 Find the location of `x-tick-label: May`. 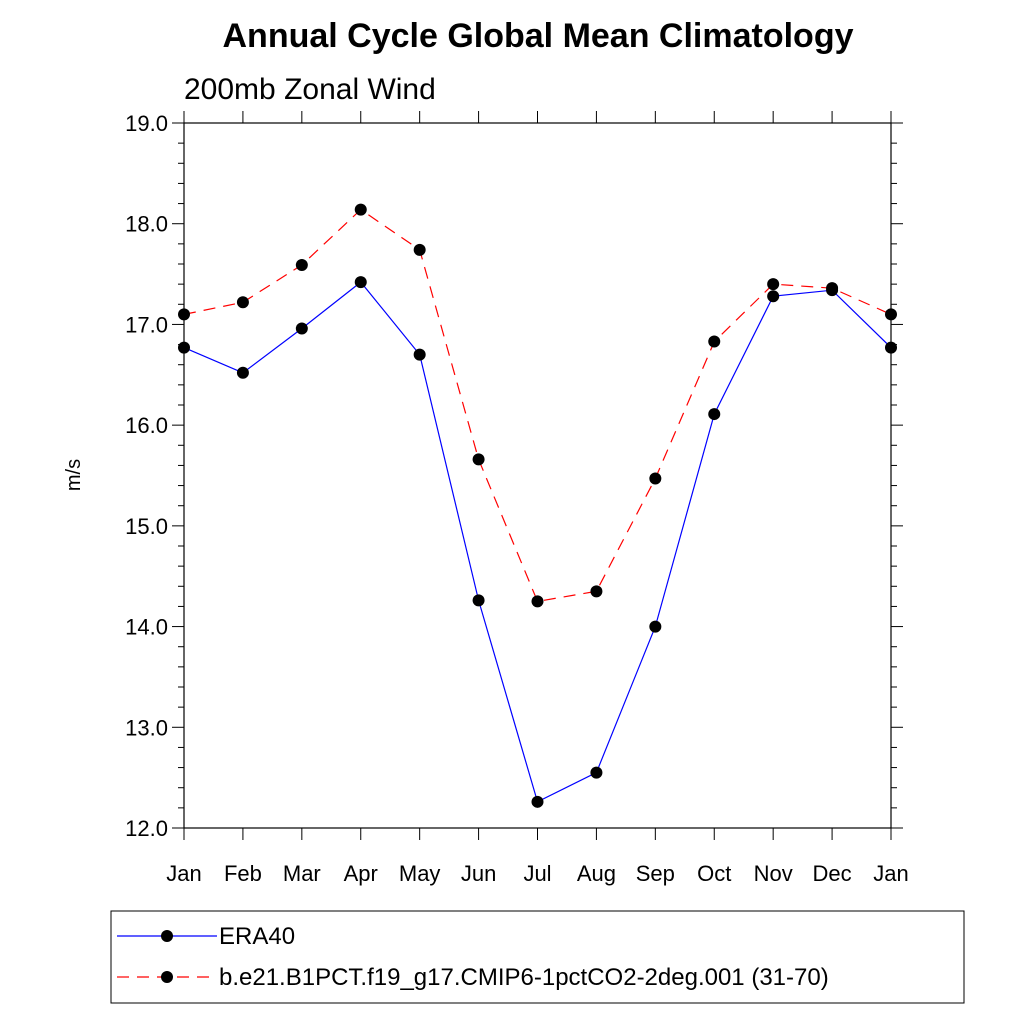

x-tick-label: May is located at coordinates (420, 873).